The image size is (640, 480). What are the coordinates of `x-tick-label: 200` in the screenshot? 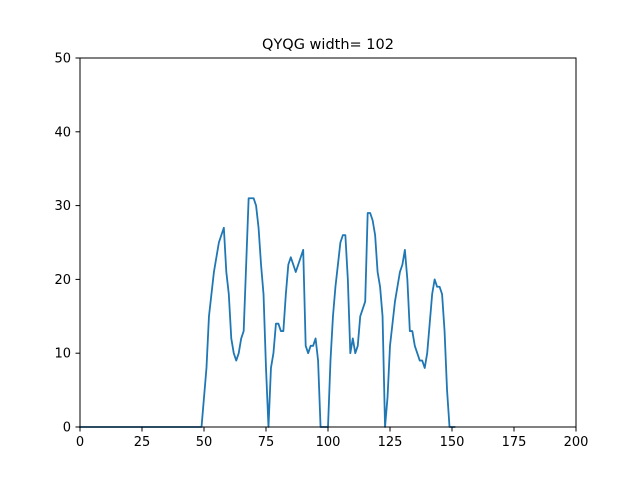 It's located at (576, 442).